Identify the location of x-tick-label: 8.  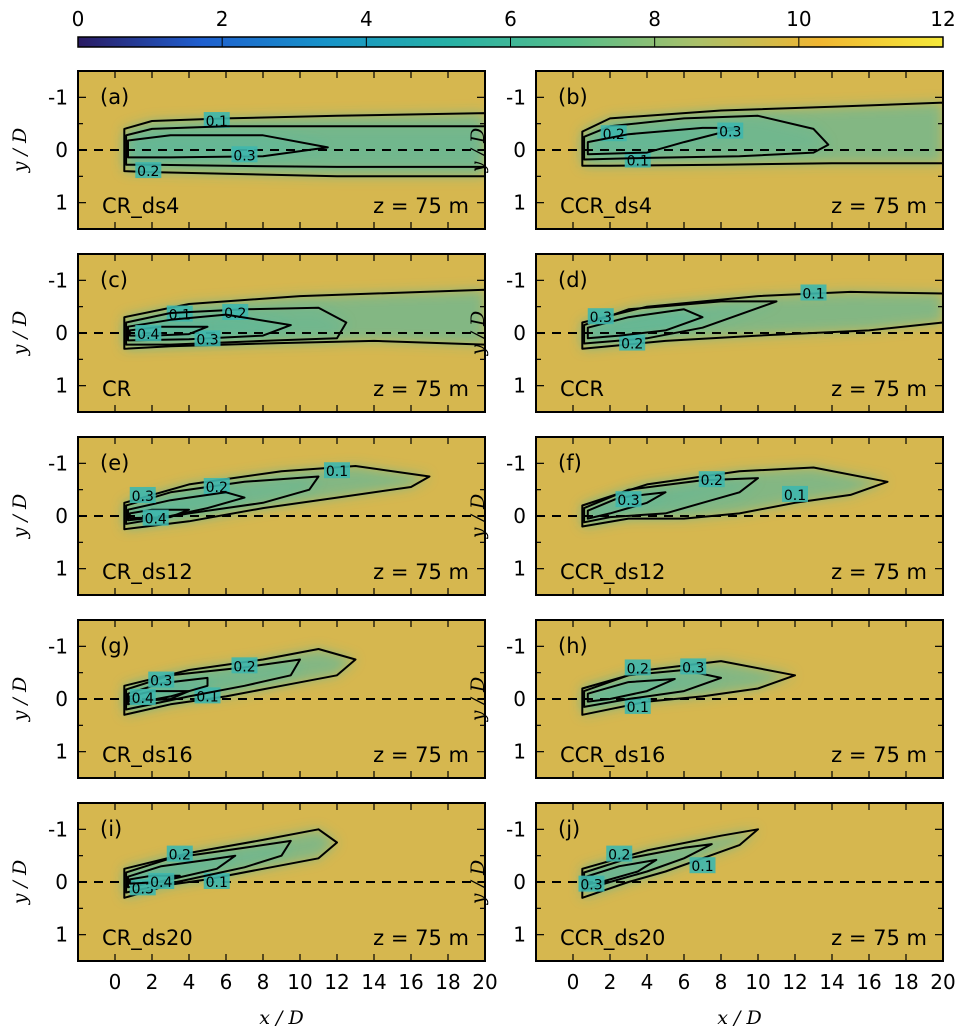
(263, 982).